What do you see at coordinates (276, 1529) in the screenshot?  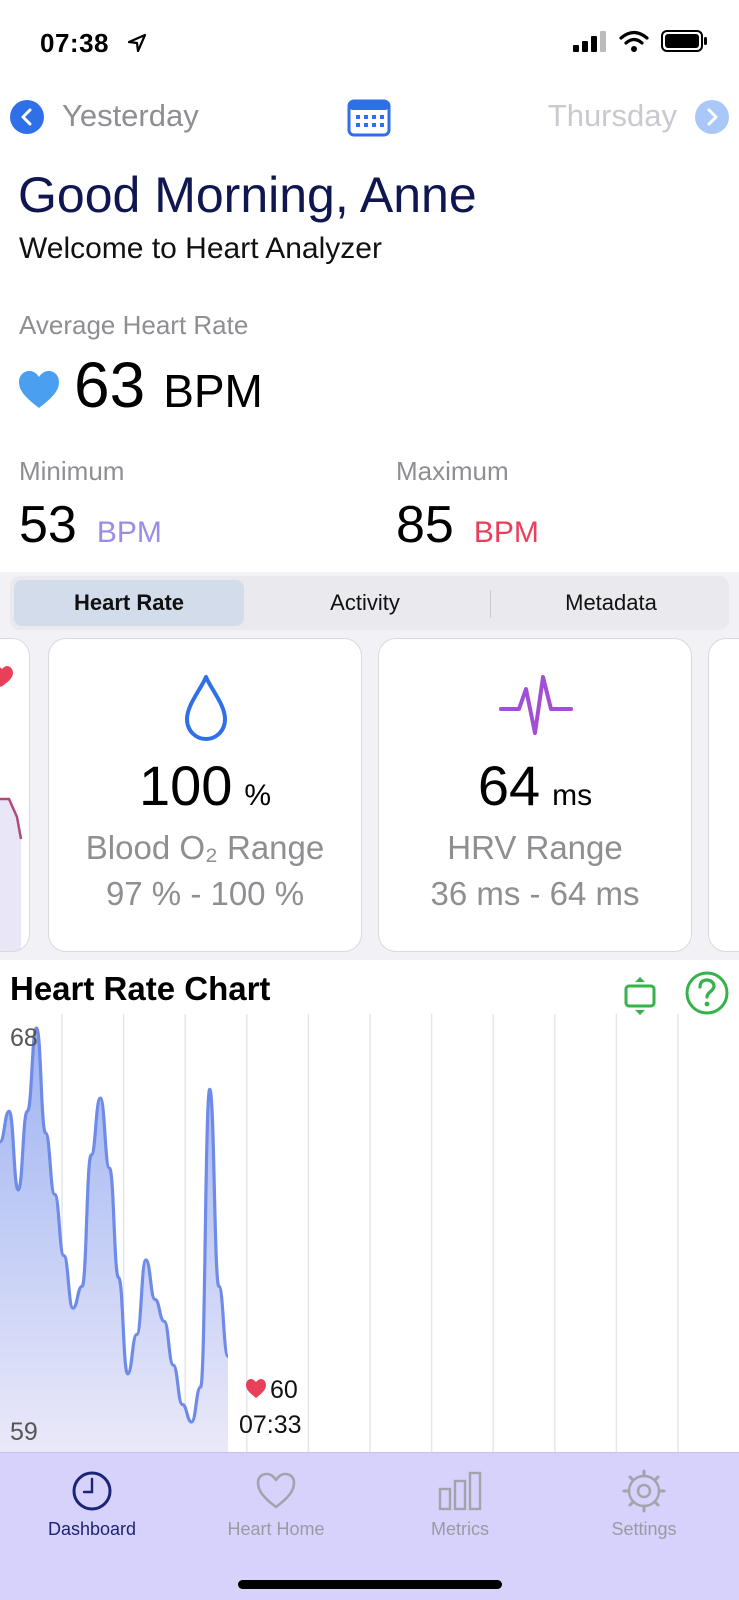 I see `tab-heart-home-label: Heart Home` at bounding box center [276, 1529].